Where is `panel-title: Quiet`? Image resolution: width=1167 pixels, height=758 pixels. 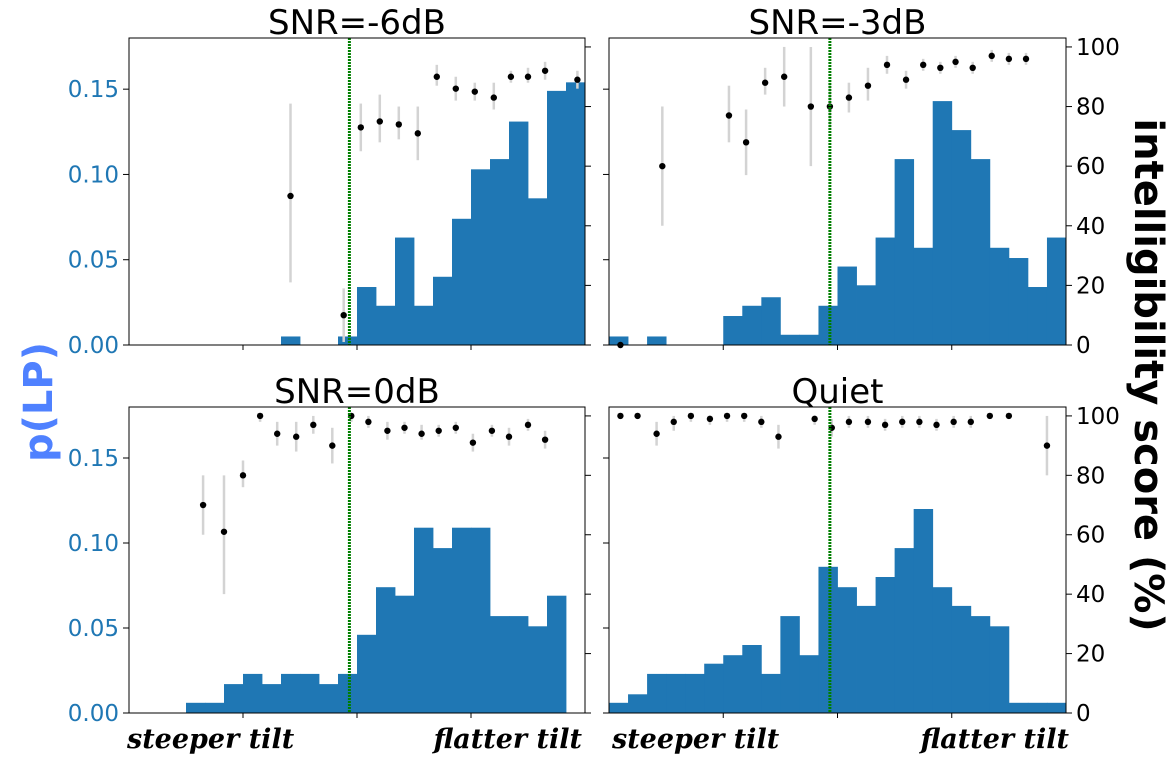 panel-title: Quiet is located at coordinates (837, 392).